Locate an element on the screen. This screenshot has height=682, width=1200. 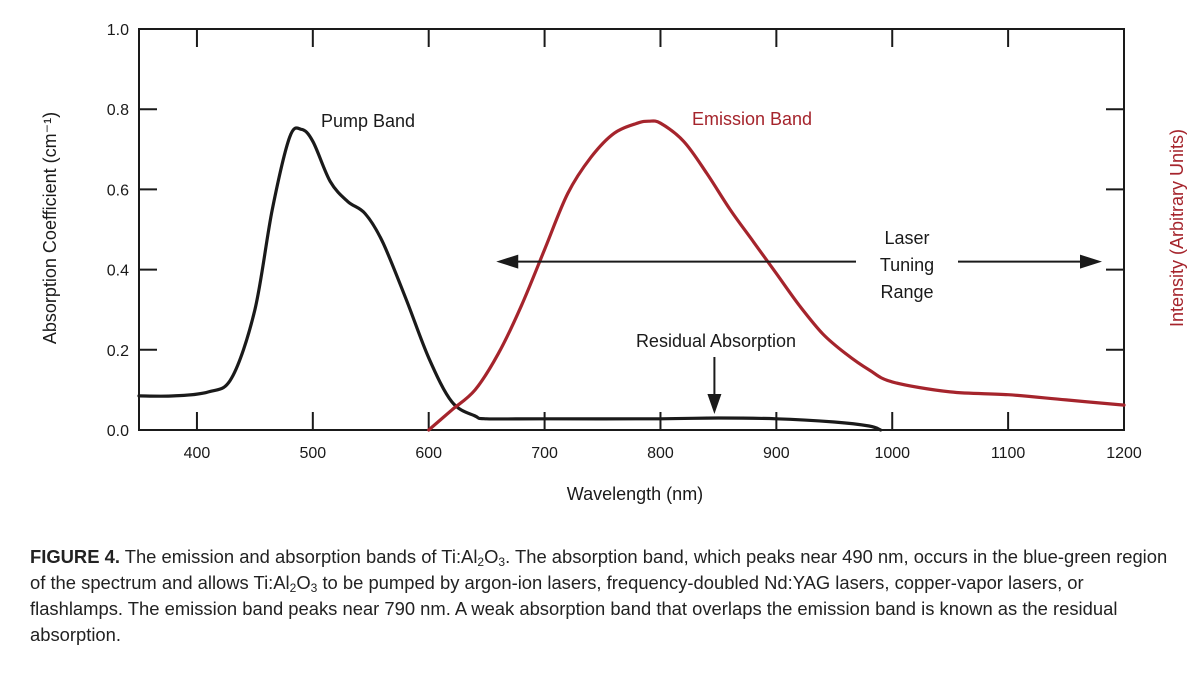
caption-text-b: O is located at coordinates (491, 556).